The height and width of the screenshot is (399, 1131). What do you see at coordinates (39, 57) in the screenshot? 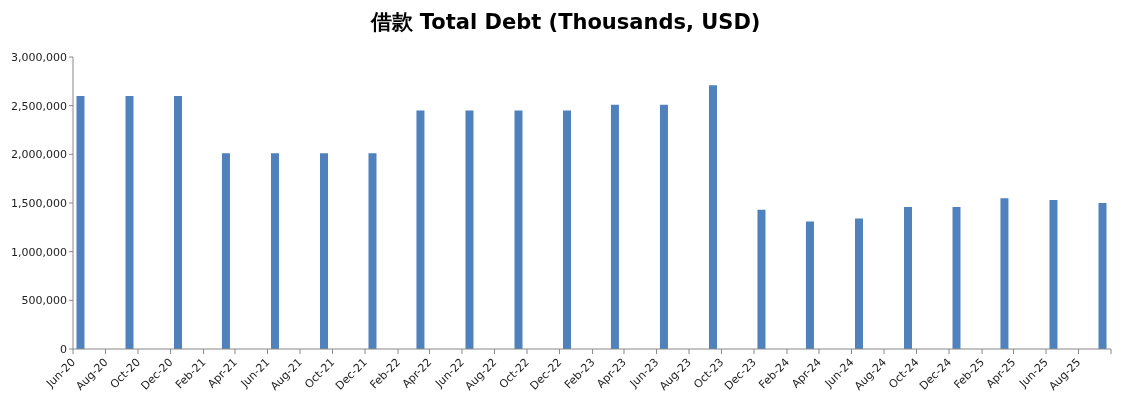
I see `y-tick-label: 3,000,000` at bounding box center [39, 57].